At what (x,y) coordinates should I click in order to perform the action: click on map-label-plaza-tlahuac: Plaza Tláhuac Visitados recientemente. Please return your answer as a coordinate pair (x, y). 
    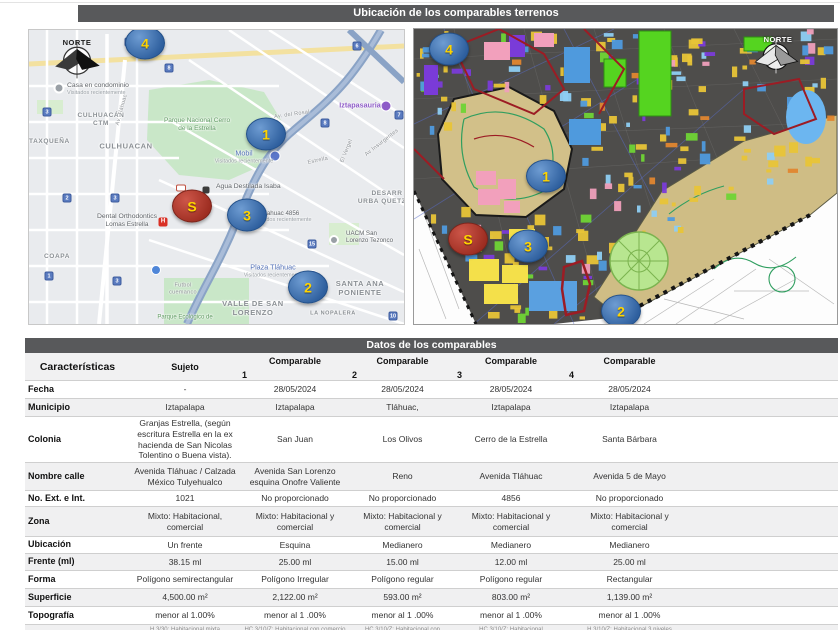
    Looking at the image, I should click on (273, 270).